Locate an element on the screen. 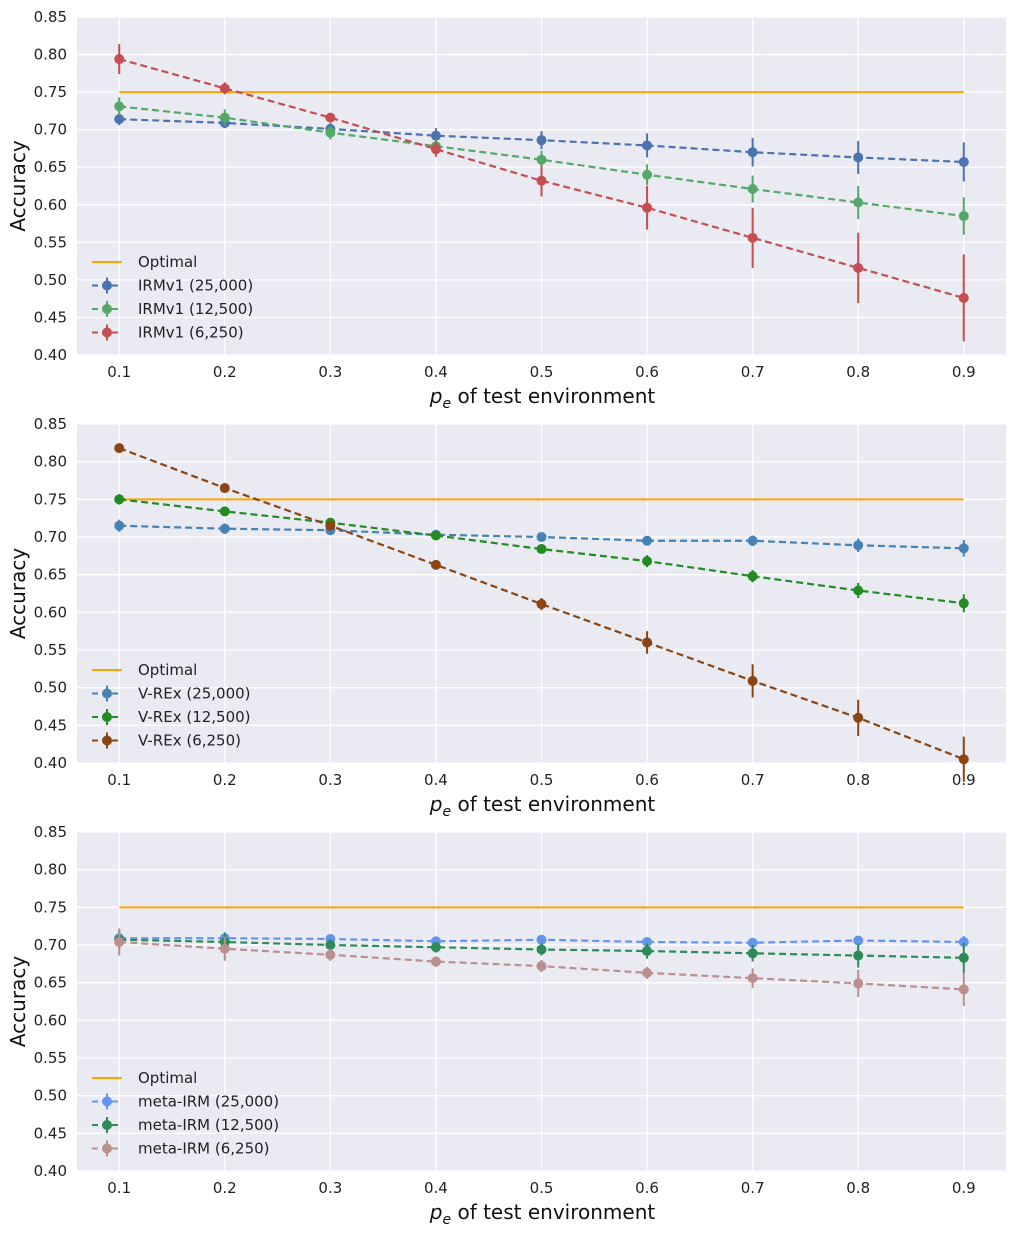 Image resolution: width=1016 pixels, height=1234 pixels. x-tick-label: 0.1 is located at coordinates (119, 1188).